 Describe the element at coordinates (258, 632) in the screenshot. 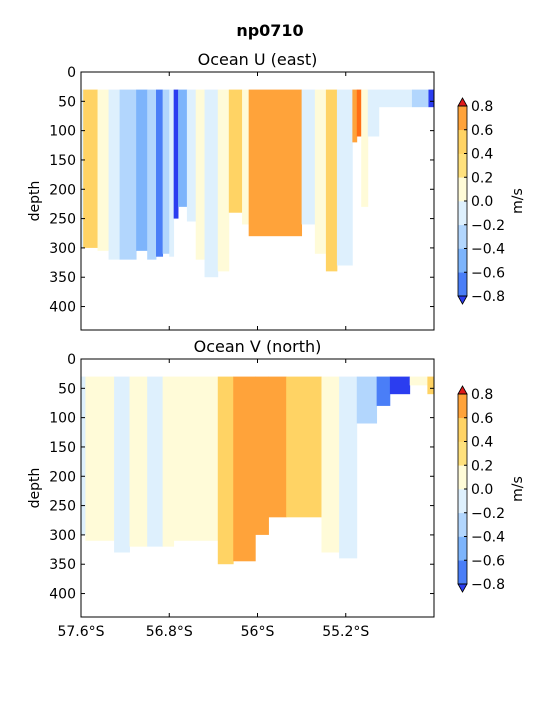

I see `x-tick-label: 56°S` at that location.